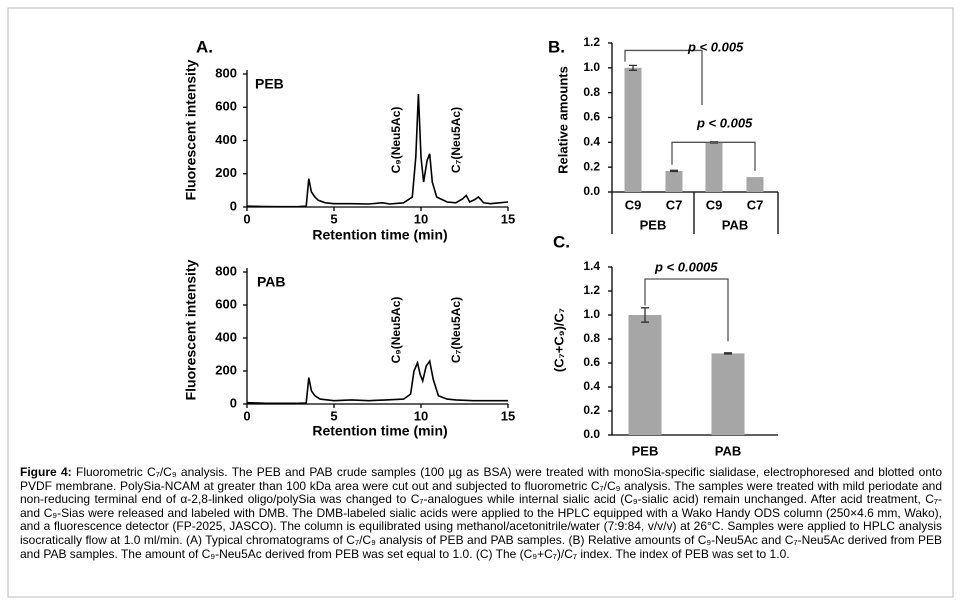 This screenshot has height=605, width=962. I want to click on trace-title: PEB, so click(269, 84).